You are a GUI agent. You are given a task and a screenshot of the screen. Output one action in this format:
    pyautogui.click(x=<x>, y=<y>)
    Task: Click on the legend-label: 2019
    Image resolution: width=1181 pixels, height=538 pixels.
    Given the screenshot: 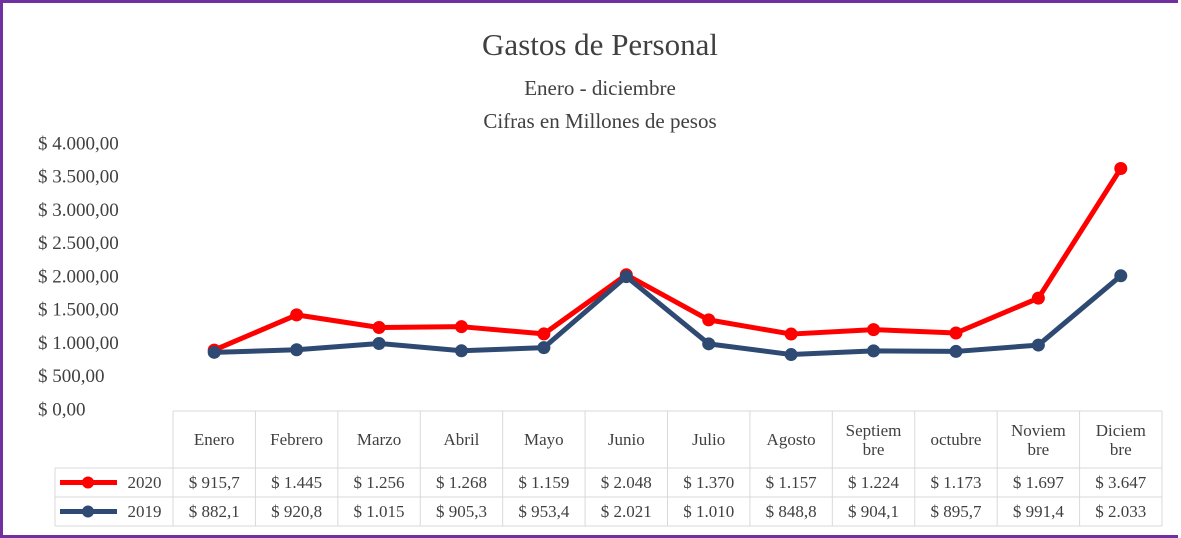 What is the action you would take?
    pyautogui.click(x=144, y=511)
    